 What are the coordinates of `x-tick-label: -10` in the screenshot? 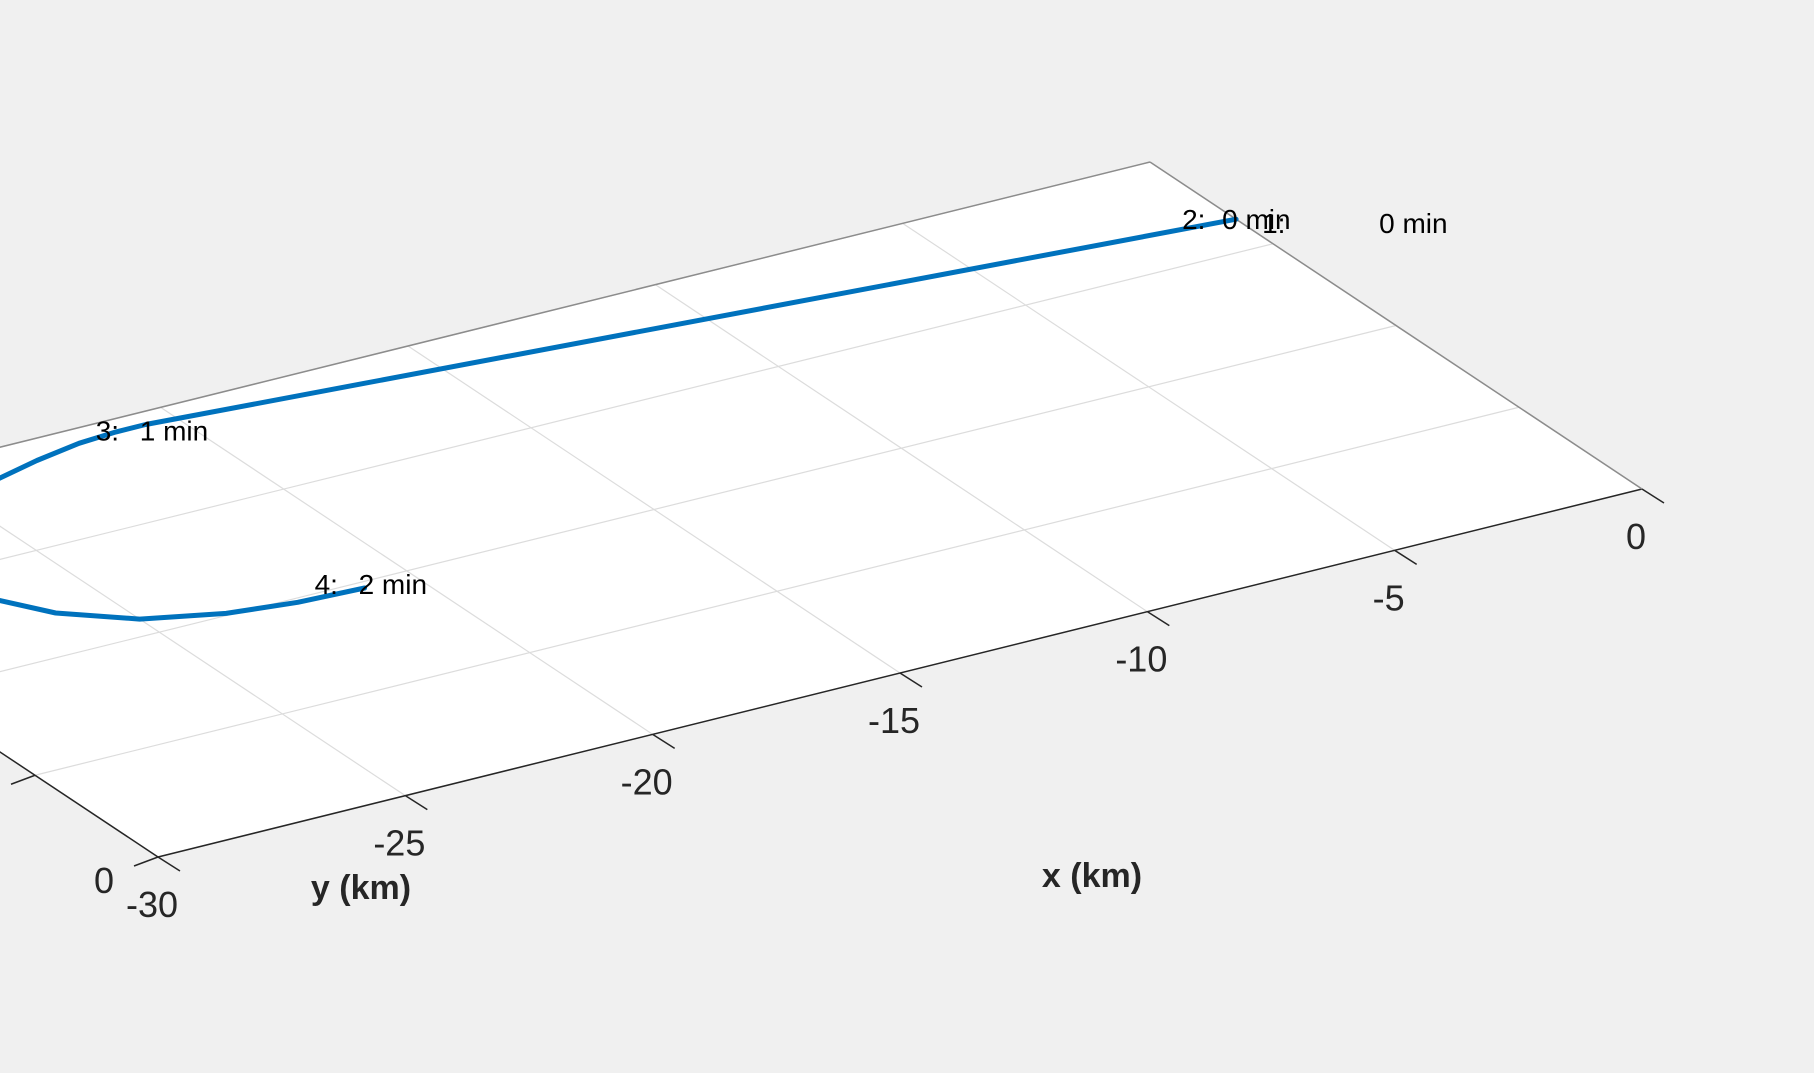 It's located at (1141, 659).